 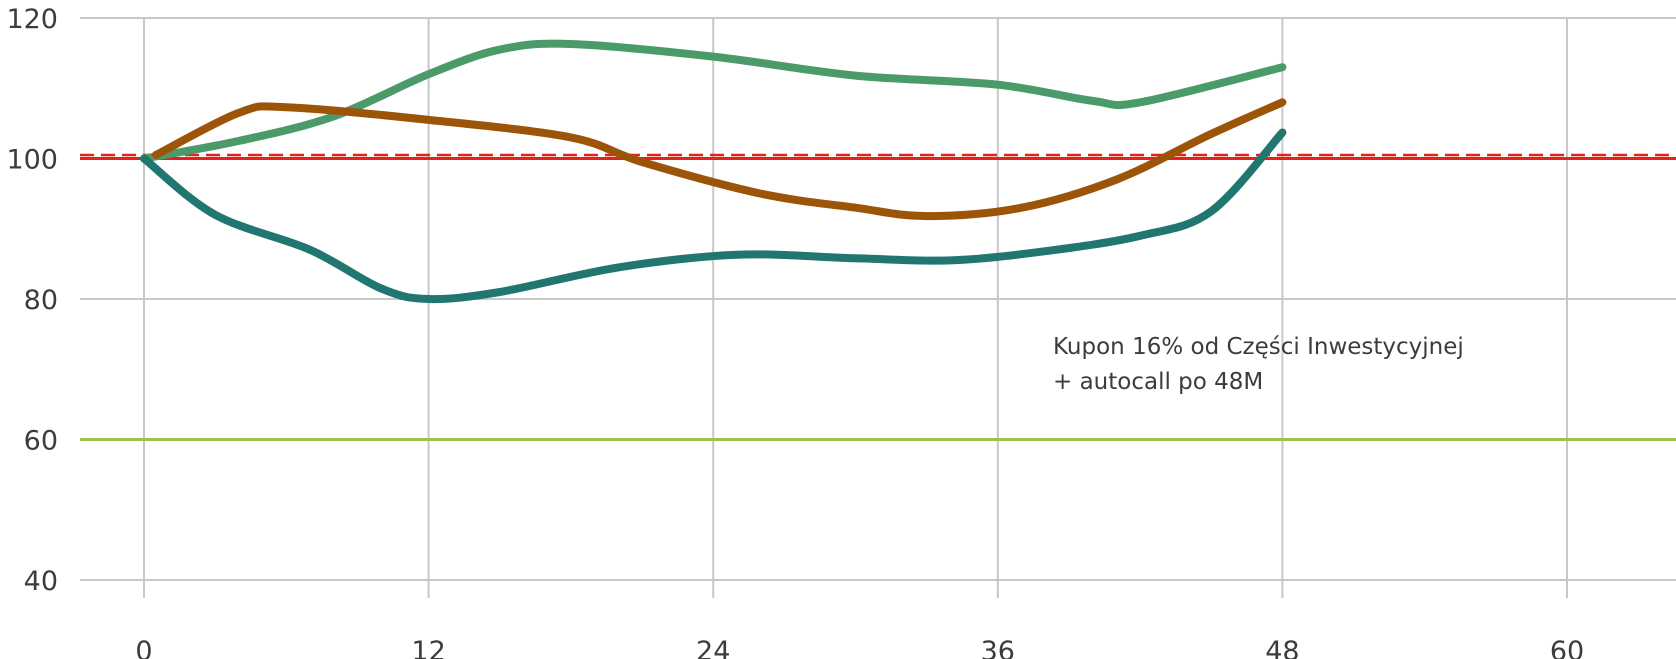 I want to click on x-tick-label-60: 60, so click(x=1567, y=647).